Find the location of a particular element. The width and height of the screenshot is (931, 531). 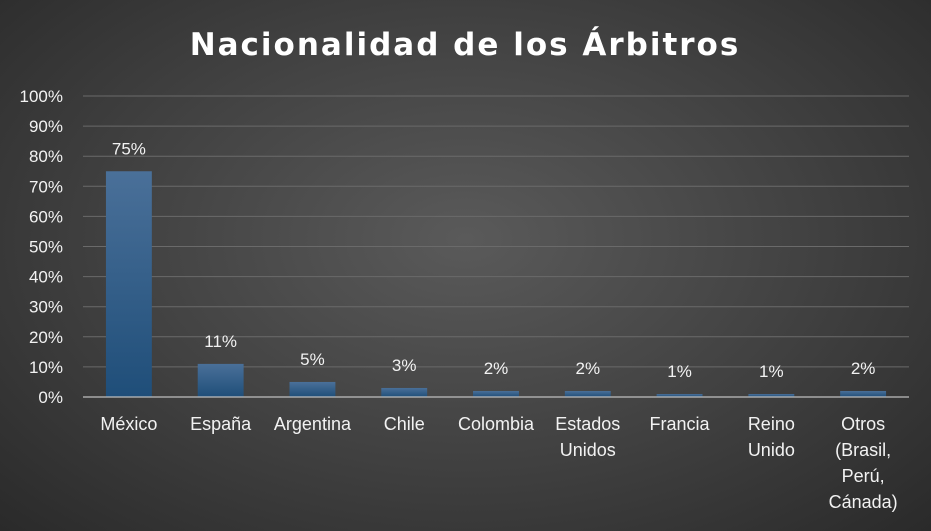

x-category-label: México is located at coordinates (128, 424).